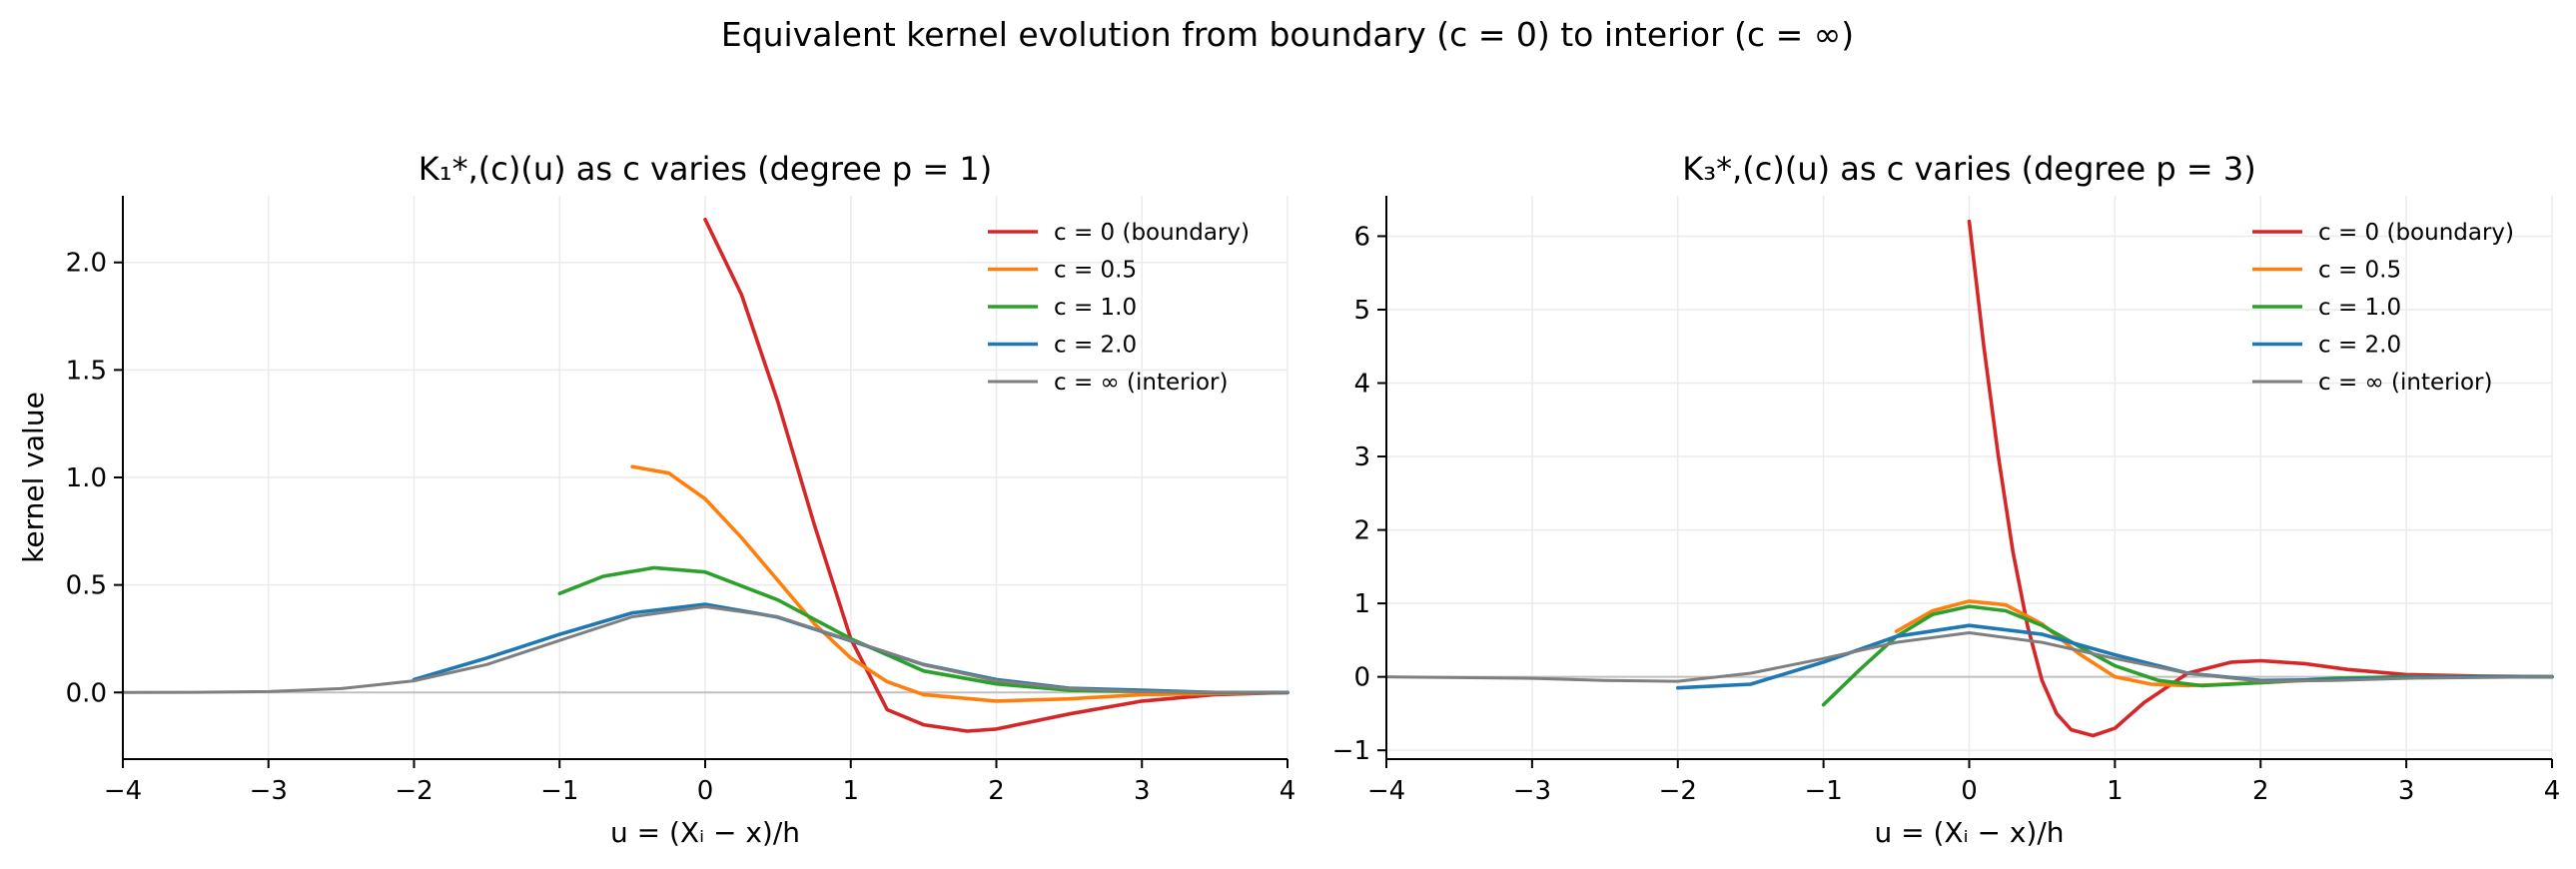  What do you see at coordinates (87, 264) in the screenshot?
I see `y-tick-label: 2.0` at bounding box center [87, 264].